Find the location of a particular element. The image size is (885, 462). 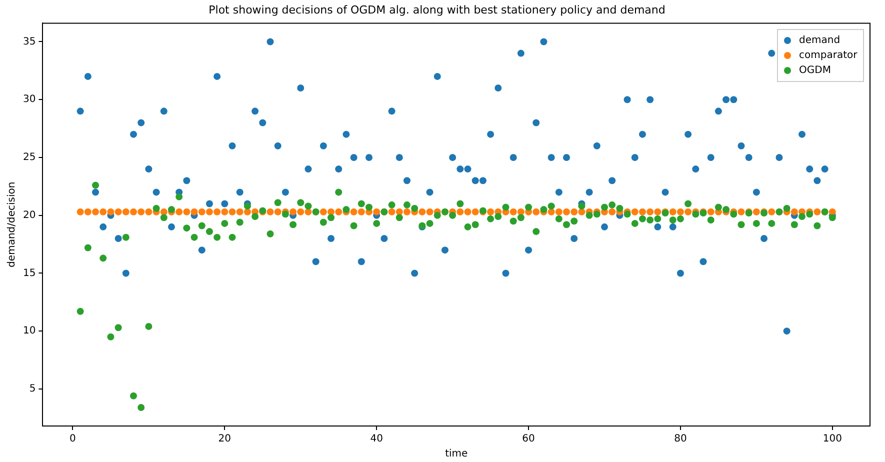

chart-title: Plot showing decisions of OGDM alg. along with best stationery policy and demand is located at coordinates (437, 9).